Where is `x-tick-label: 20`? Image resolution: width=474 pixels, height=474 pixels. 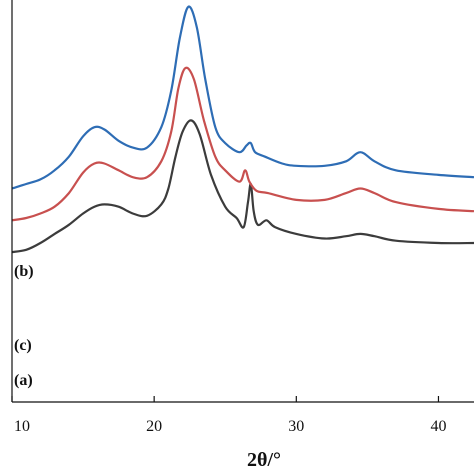 x-tick-label: 20 is located at coordinates (154, 426).